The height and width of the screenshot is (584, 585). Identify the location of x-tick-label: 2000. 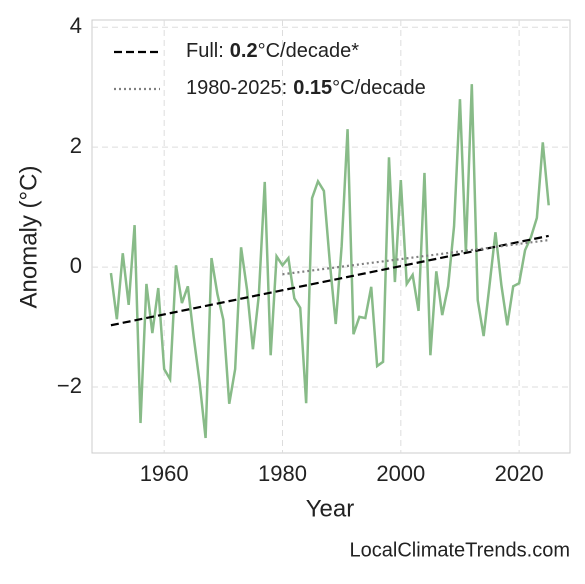
(400, 473).